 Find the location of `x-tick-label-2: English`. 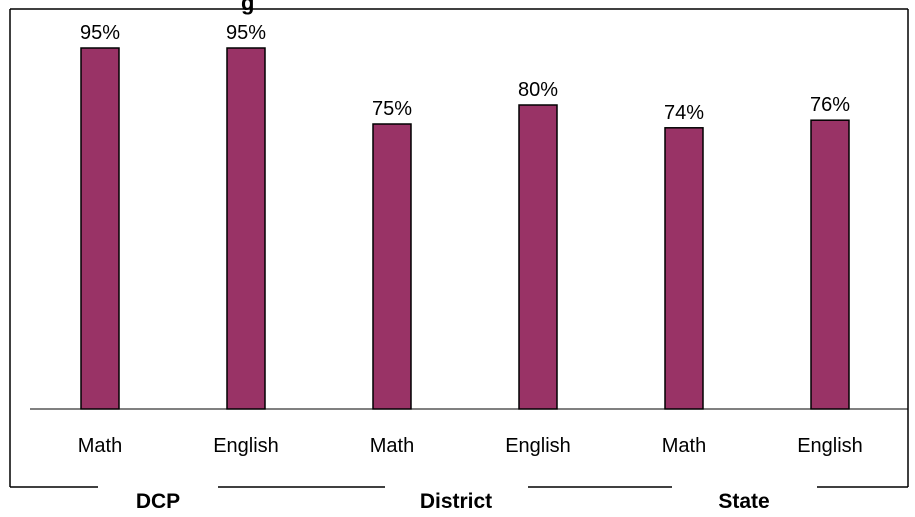

x-tick-label-2: English is located at coordinates (246, 446).